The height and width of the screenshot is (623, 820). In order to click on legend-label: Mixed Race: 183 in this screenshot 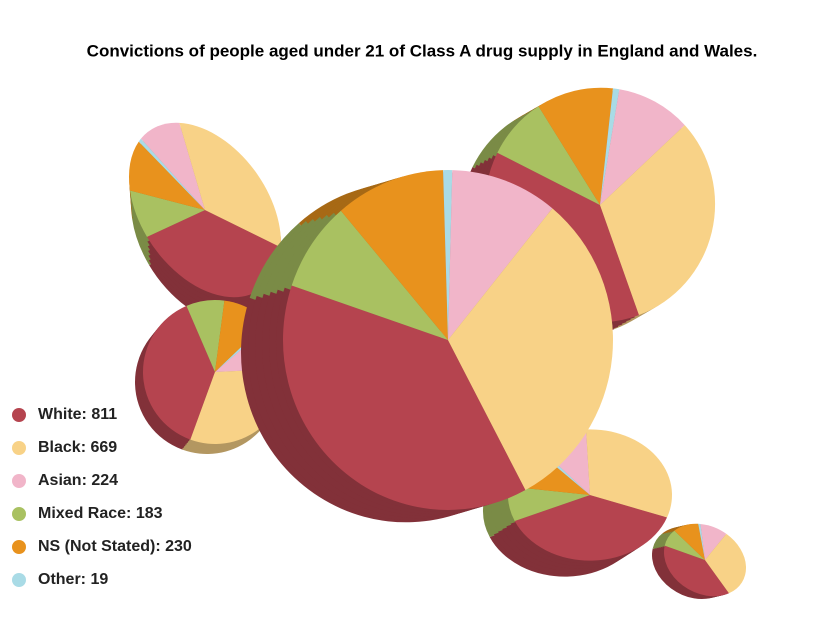, I will do `click(100, 513)`.